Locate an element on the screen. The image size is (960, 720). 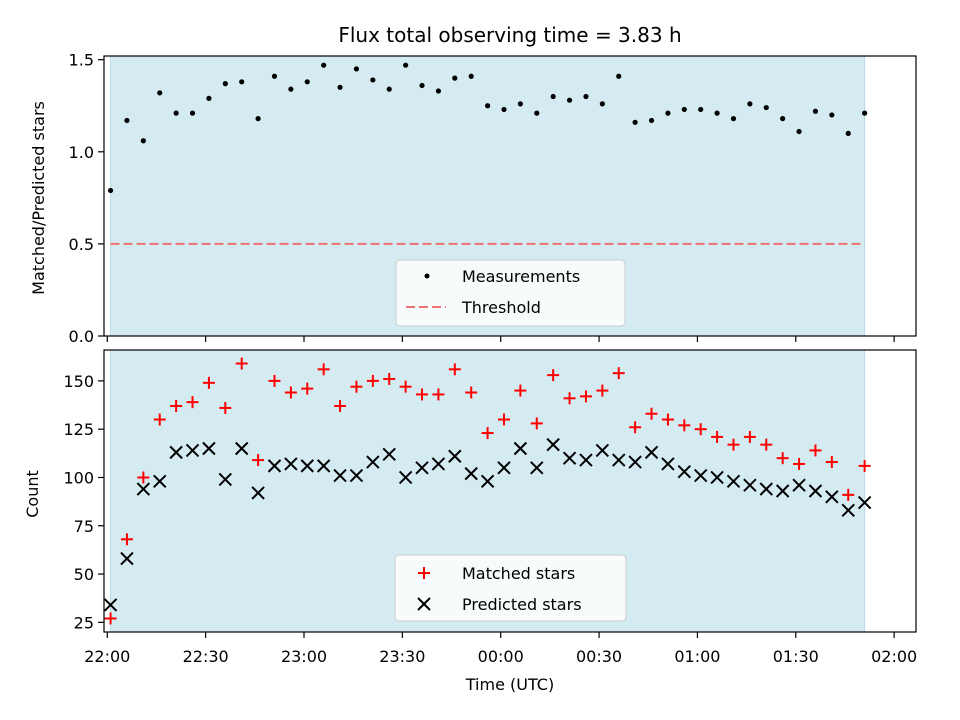
x-tick-label: 23:30 is located at coordinates (402, 656).